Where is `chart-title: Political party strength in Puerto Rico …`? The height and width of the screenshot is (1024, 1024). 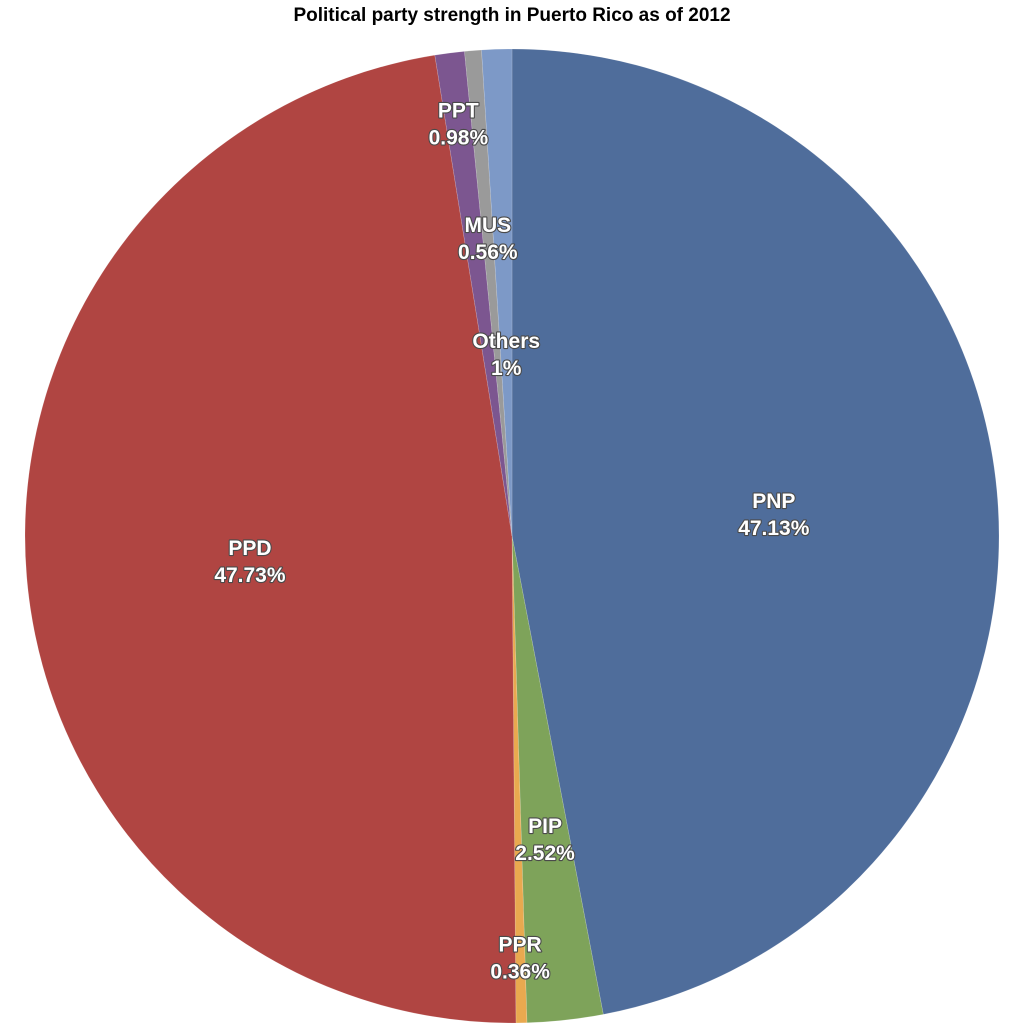 chart-title: Political party strength in Puerto Rico … is located at coordinates (512, 15).